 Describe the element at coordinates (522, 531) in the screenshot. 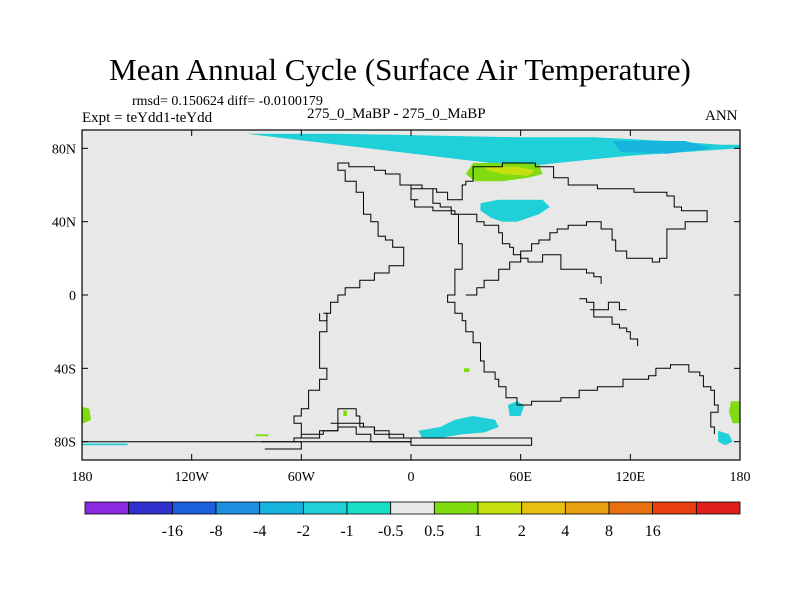

I see `colorbar-label: 2` at that location.